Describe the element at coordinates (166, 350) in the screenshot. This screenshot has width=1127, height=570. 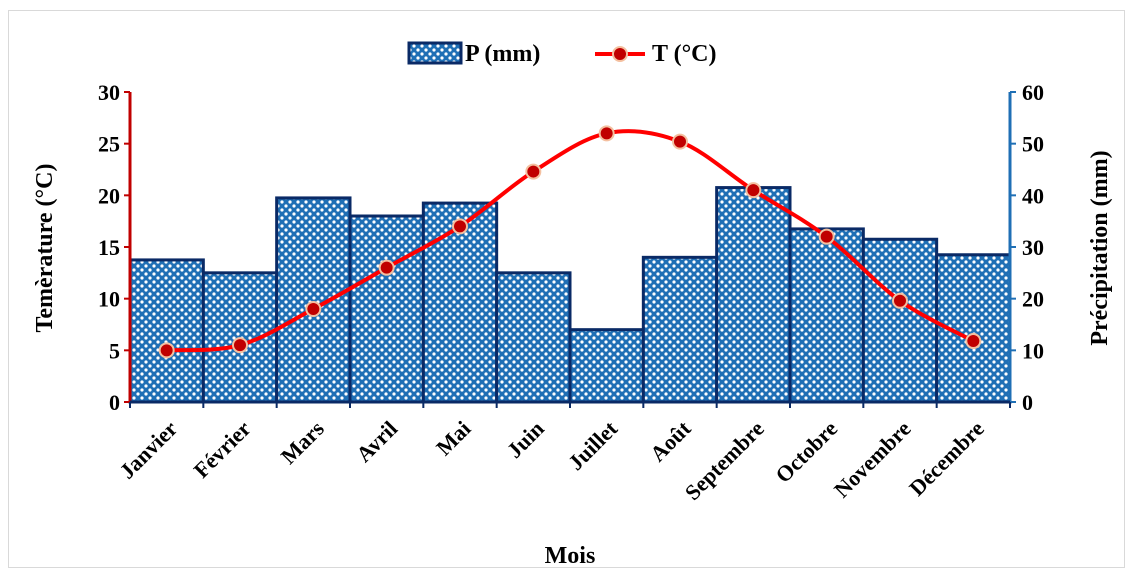
I see `temp-point-janvier` at that location.